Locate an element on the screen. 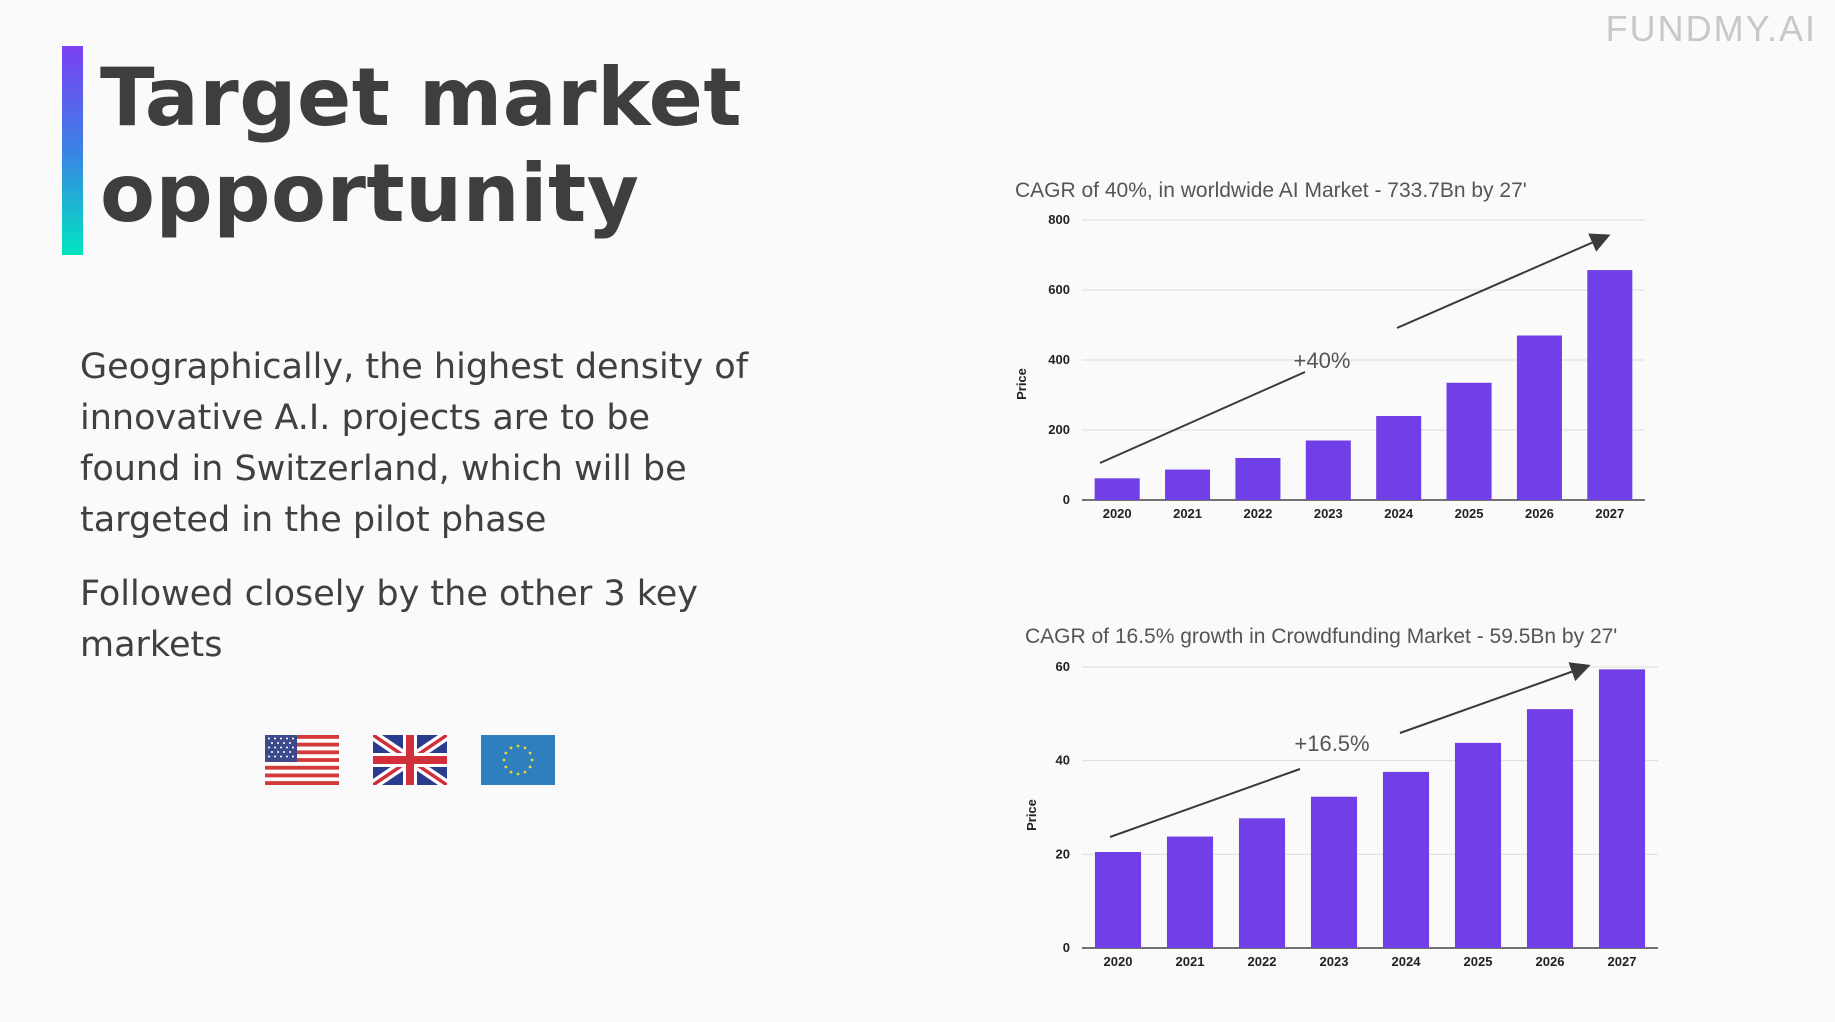 The height and width of the screenshot is (1022, 1835). y-tick-label: 40 is located at coordinates (1063, 760).